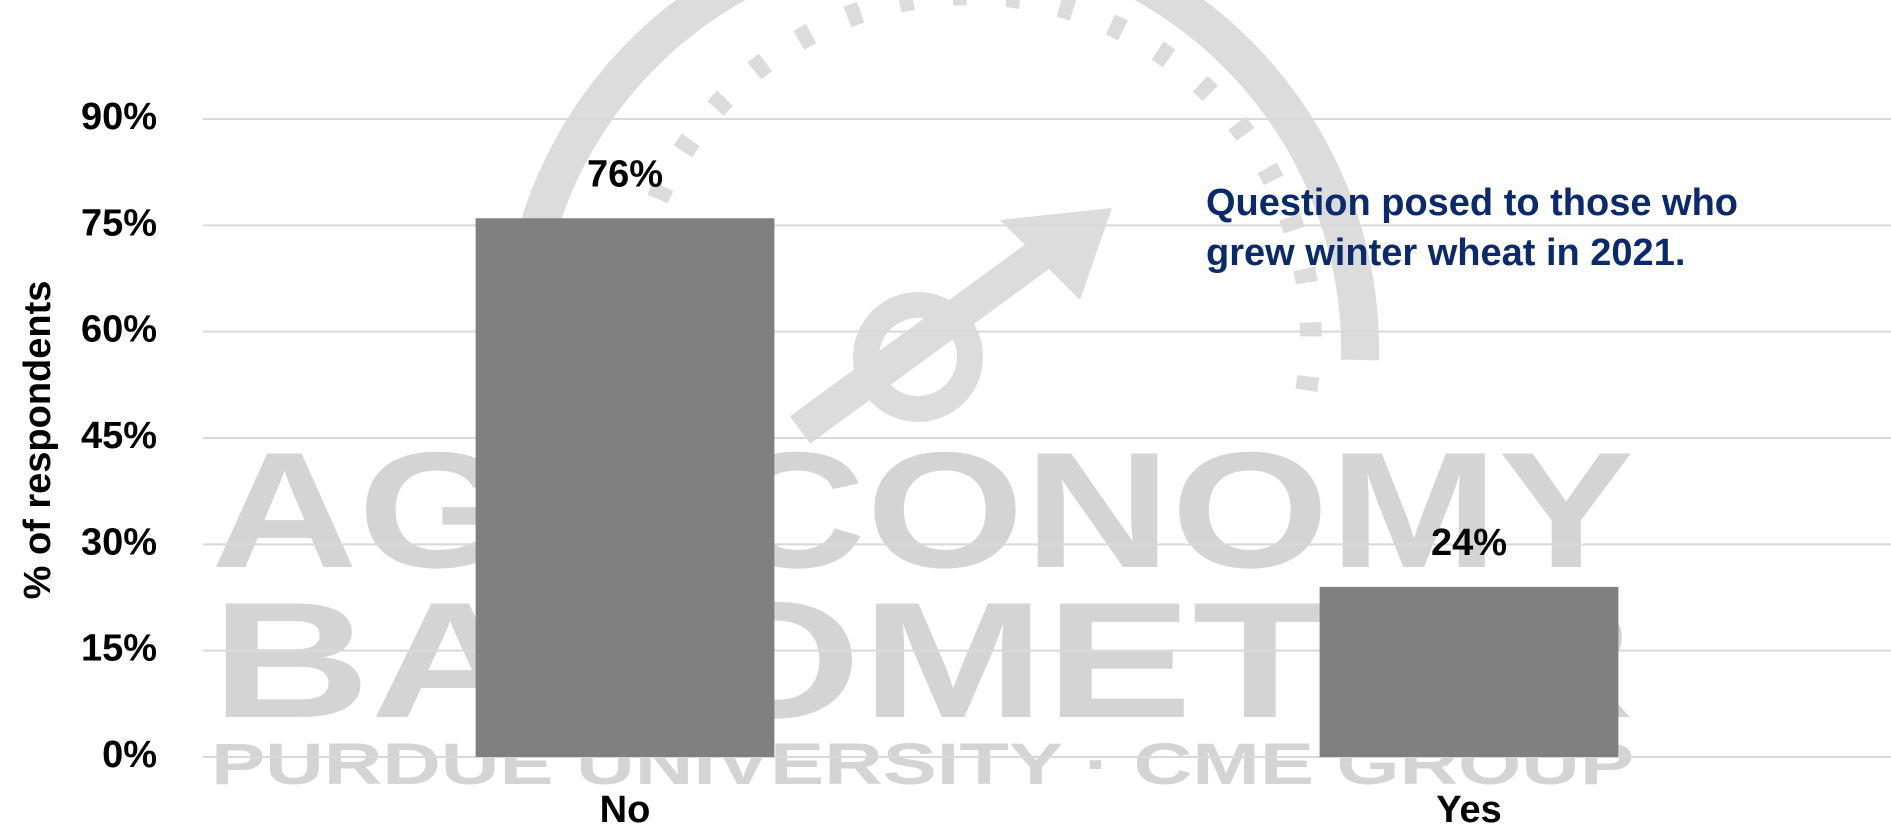 Image resolution: width=1891 pixels, height=829 pixels. What do you see at coordinates (1469, 809) in the screenshot?
I see `x-tick-label: Yes` at bounding box center [1469, 809].